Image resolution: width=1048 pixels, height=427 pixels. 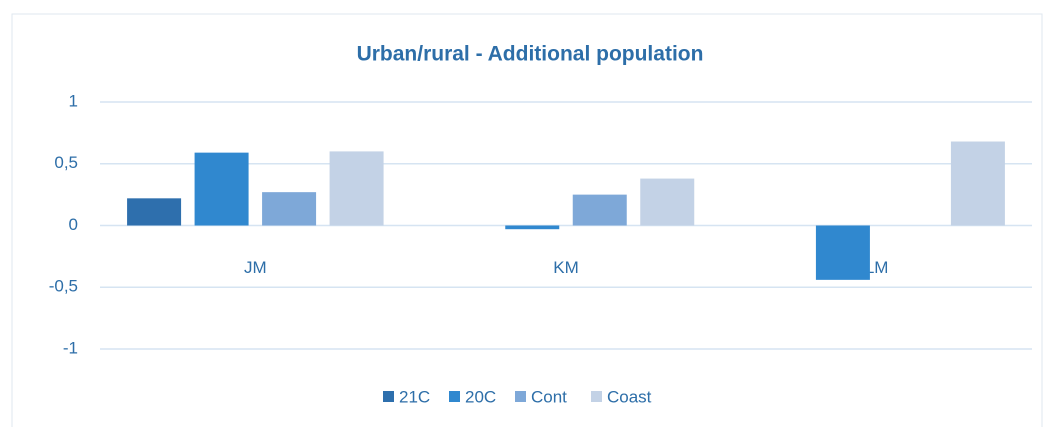 What do you see at coordinates (877, 267) in the screenshot?
I see `x-tick-label: LM` at bounding box center [877, 267].